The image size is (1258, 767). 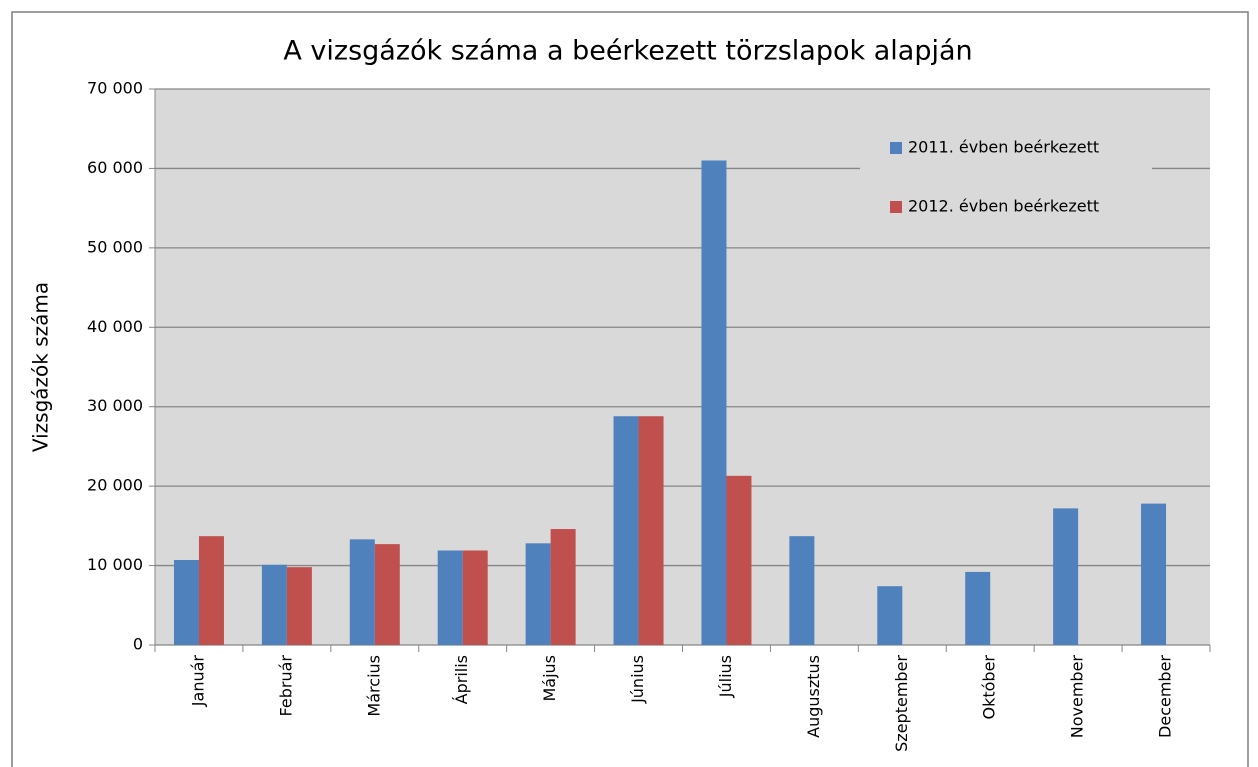 I want to click on y-tick-label: 0, so click(x=138, y=644).